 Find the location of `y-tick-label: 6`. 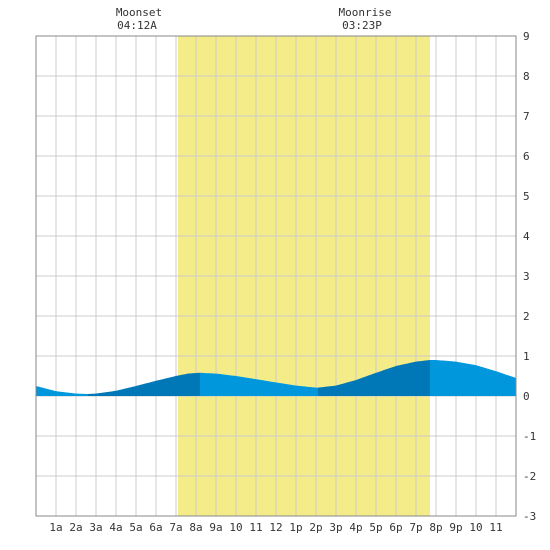

y-tick-label: 6 is located at coordinates (526, 156).